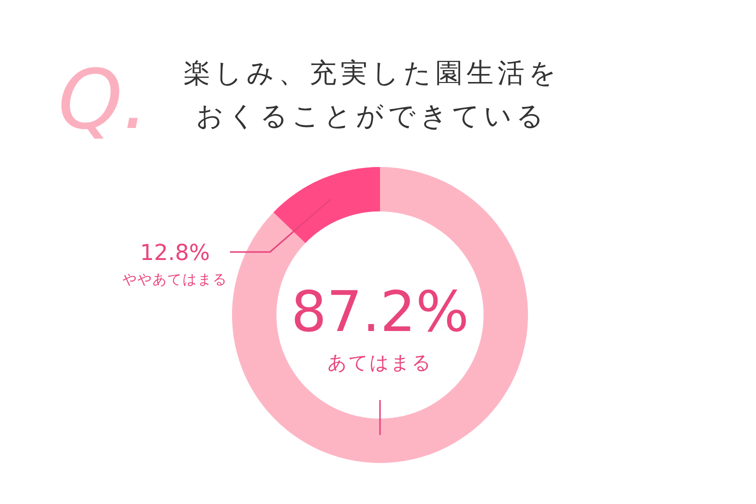  Describe the element at coordinates (175, 280) in the screenshot. I see `slice-label: ややあてはまる` at that location.